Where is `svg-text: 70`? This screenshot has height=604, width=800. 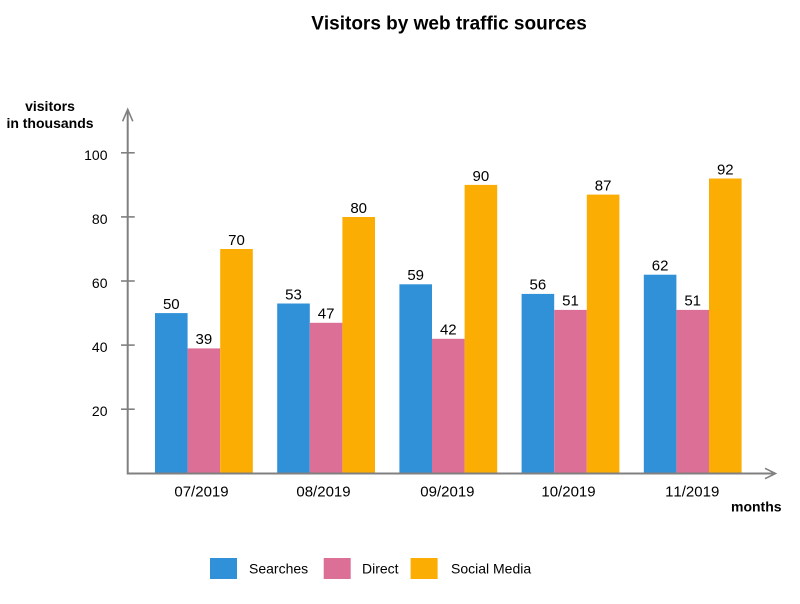 svg-text: 70 is located at coordinates (236, 240).